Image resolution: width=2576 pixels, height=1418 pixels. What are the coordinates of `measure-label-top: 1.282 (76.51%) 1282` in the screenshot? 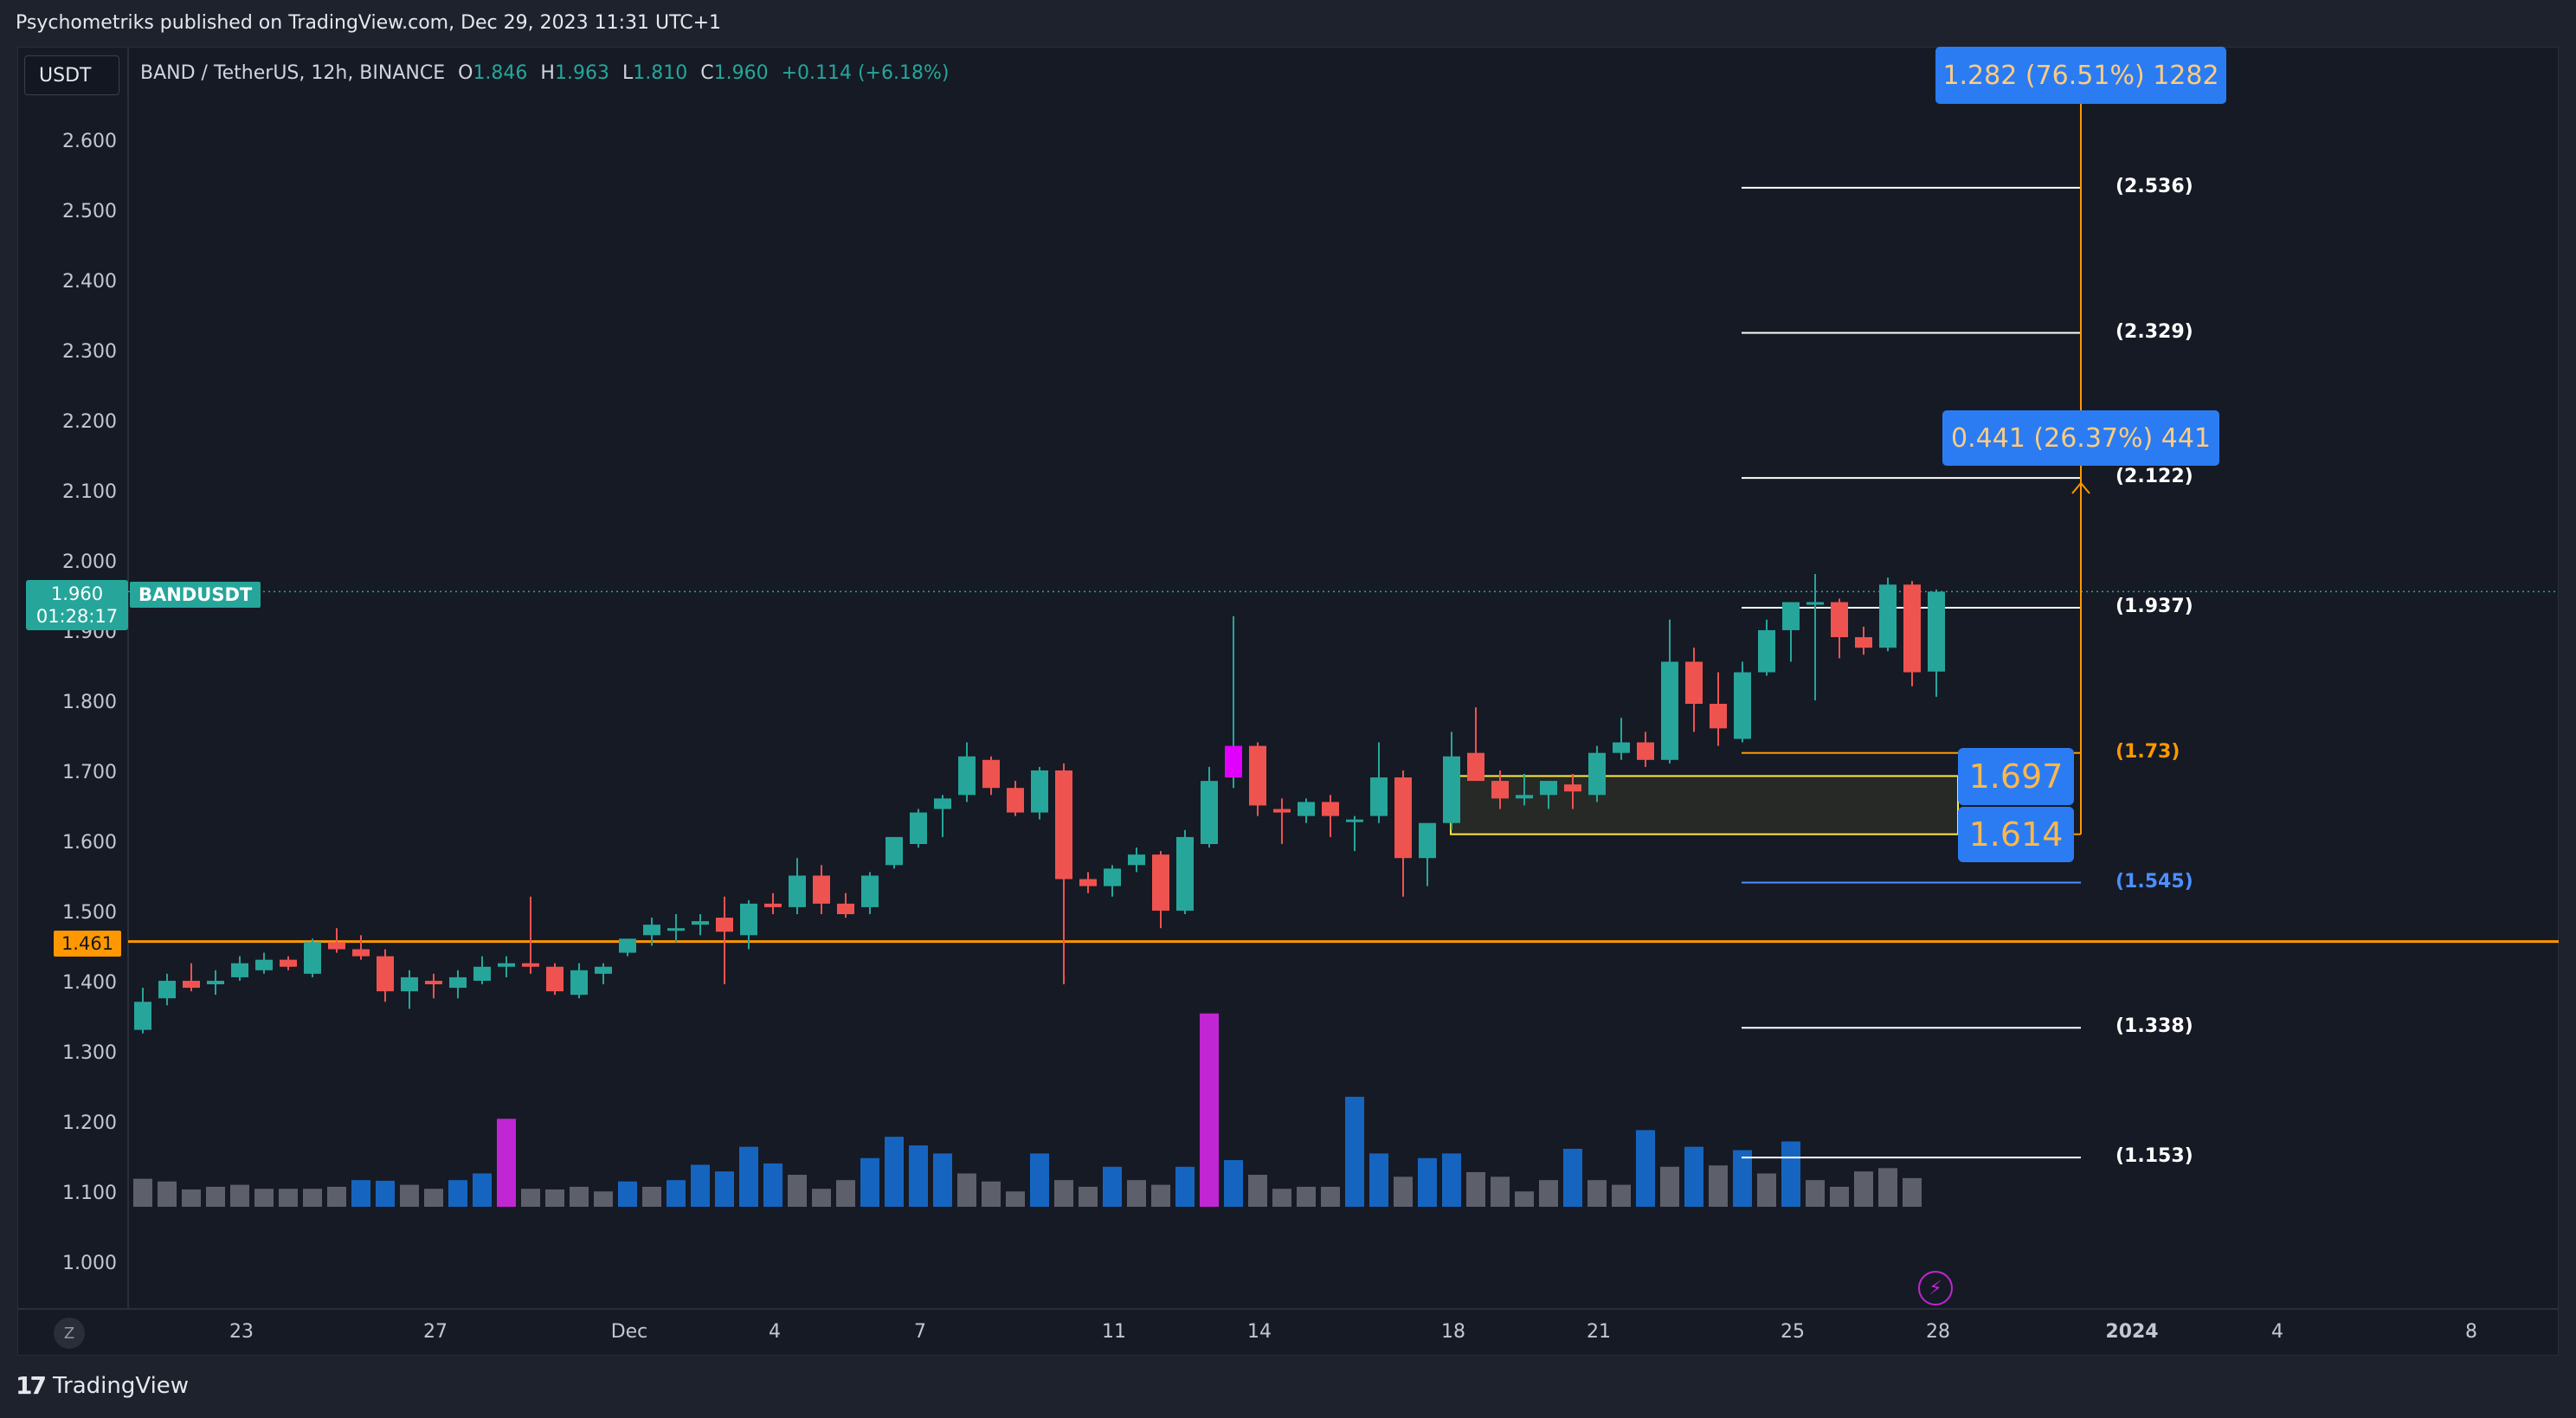 It's located at (2080, 76).